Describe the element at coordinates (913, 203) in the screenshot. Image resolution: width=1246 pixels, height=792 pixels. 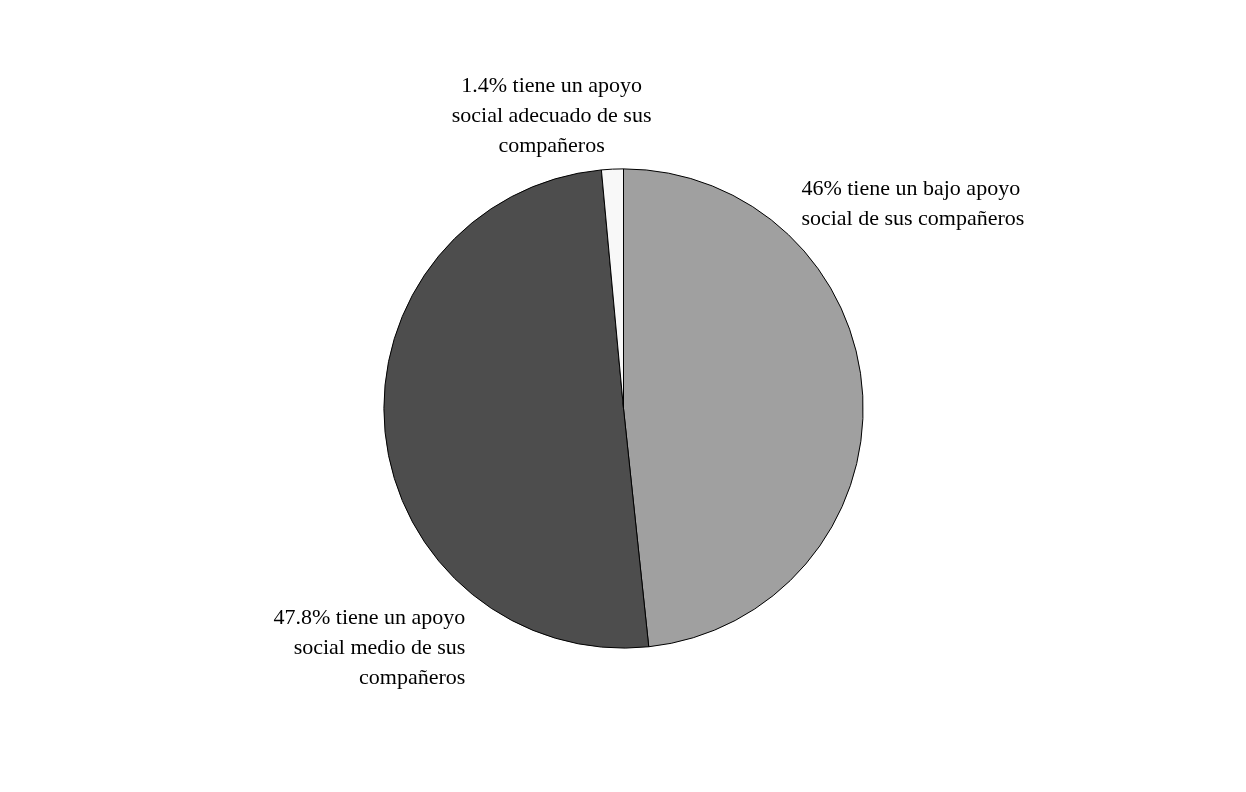
I see `slice-label: 46% tiene un bajo apoyo social de sus compañeros` at that location.